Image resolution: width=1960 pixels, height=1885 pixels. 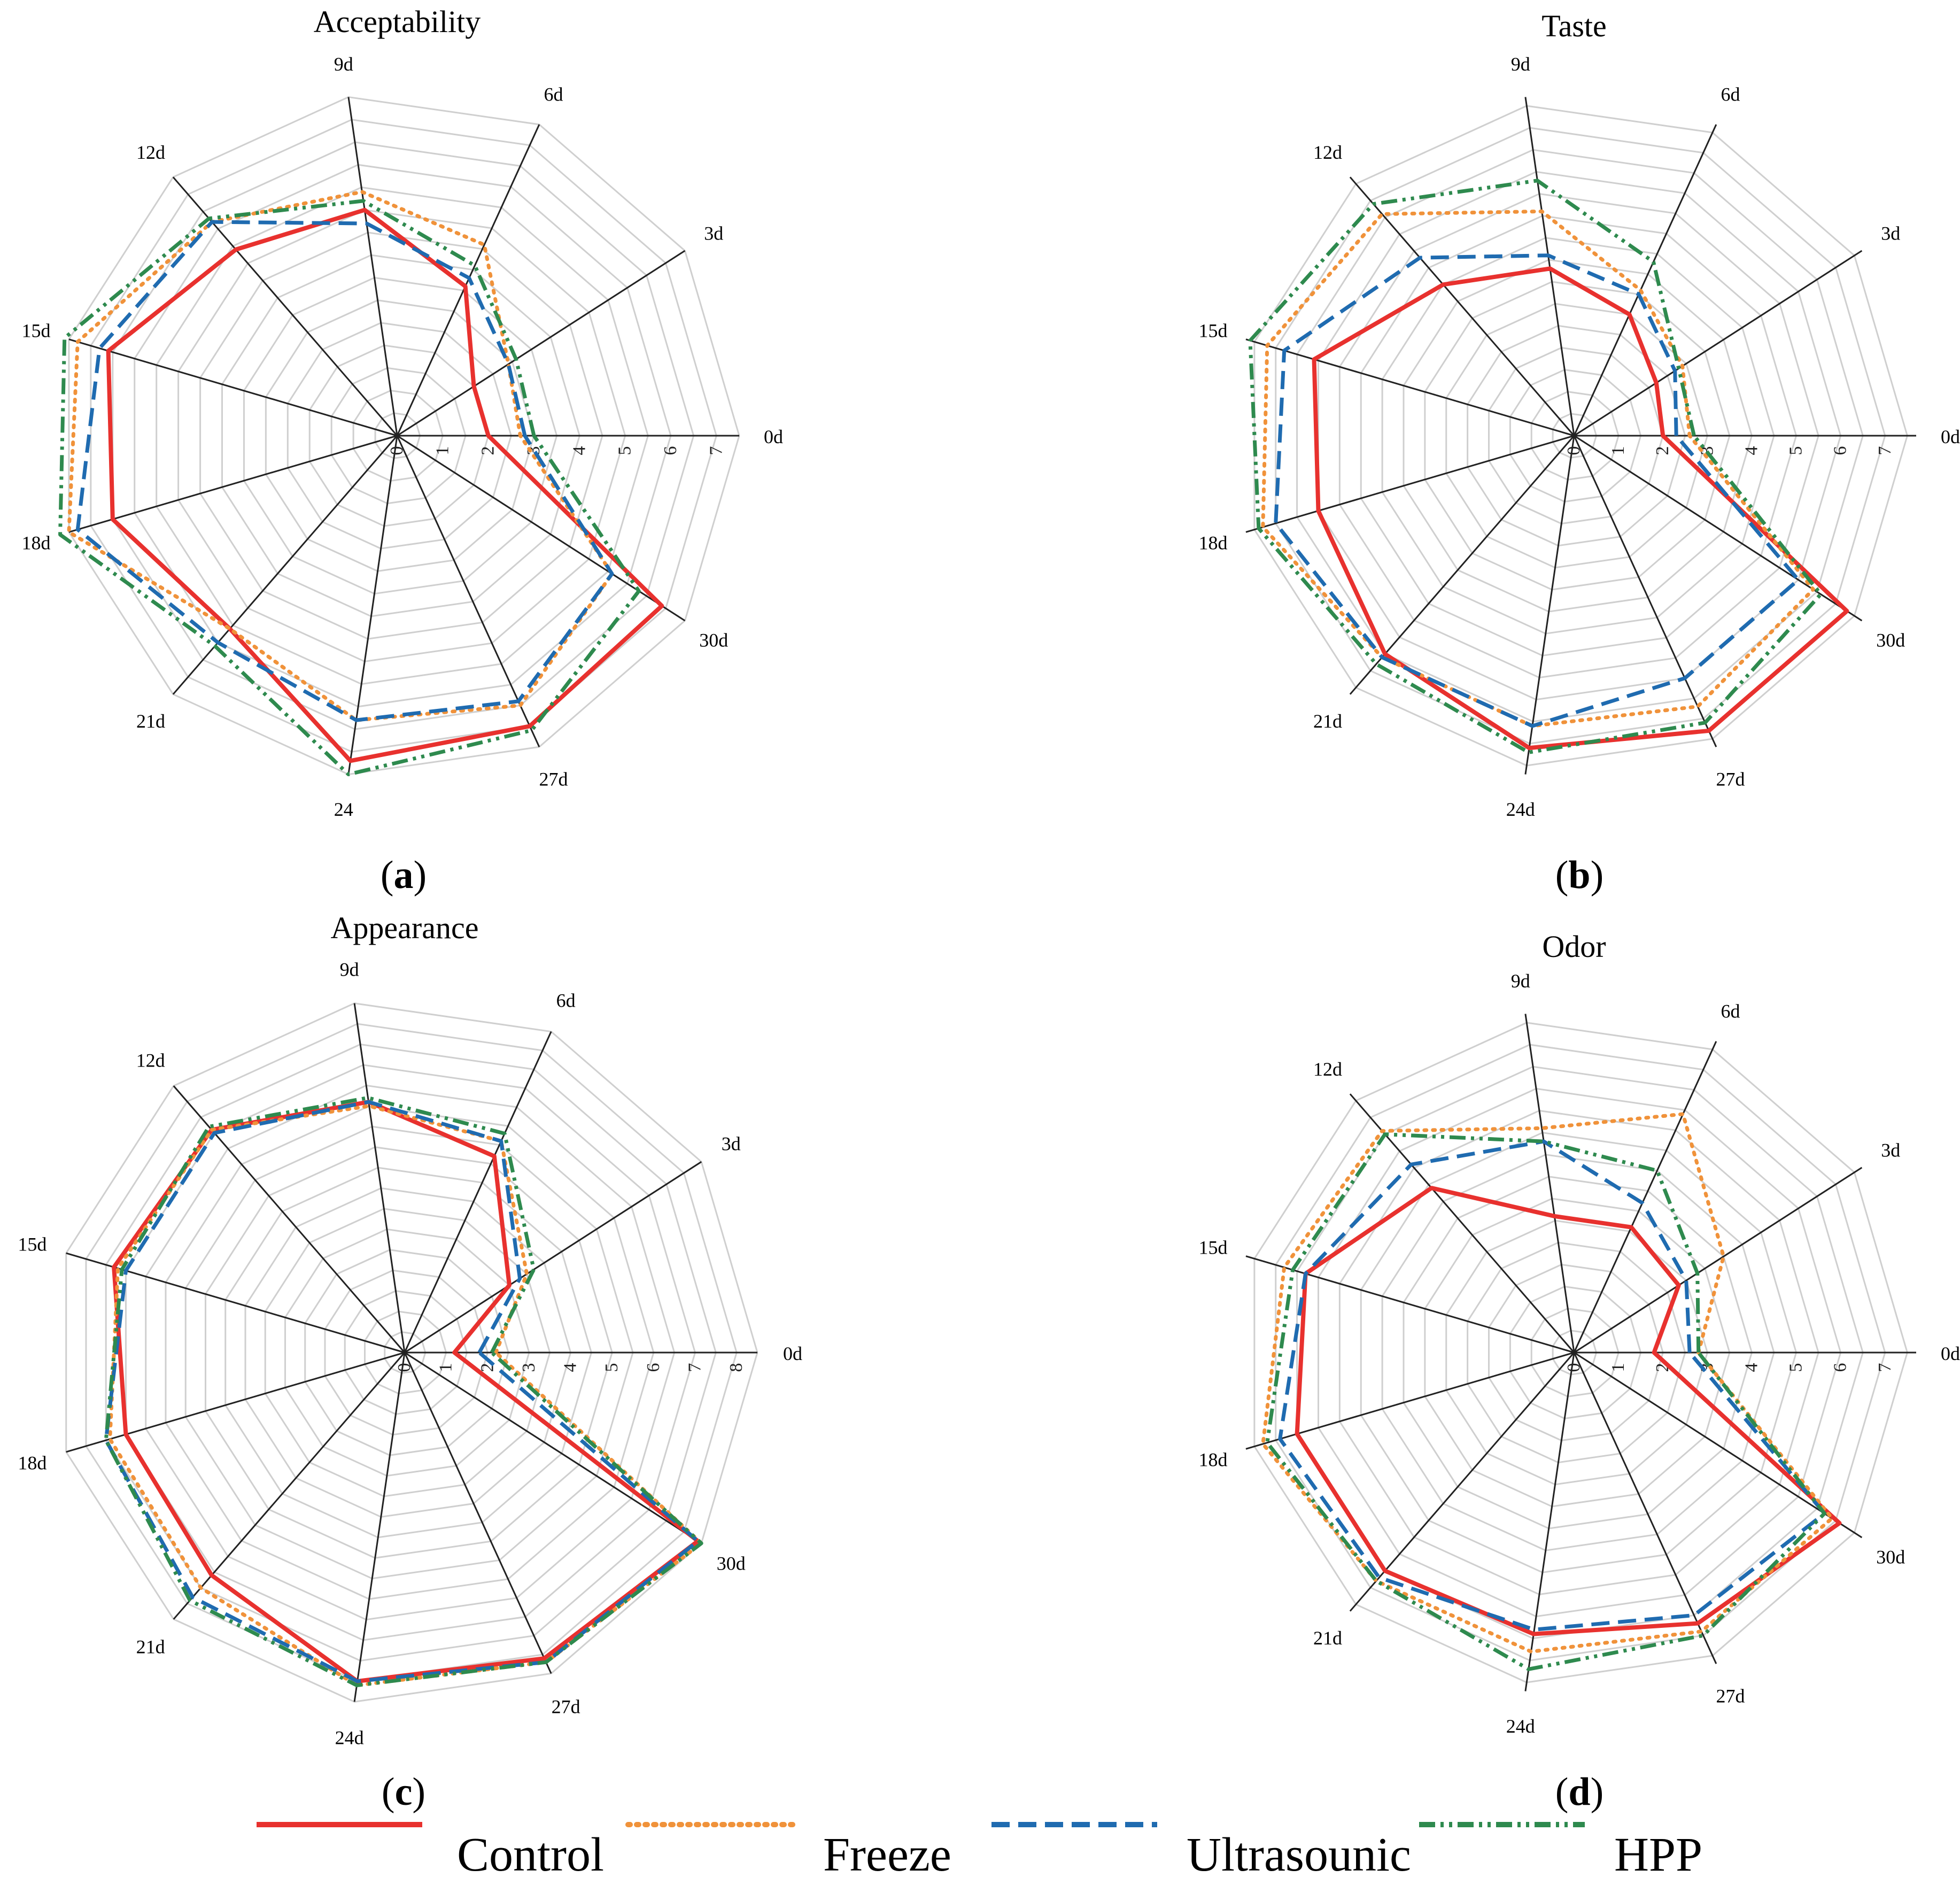 What do you see at coordinates (1520, 1726) in the screenshot?
I see `axis-label: 24d` at bounding box center [1520, 1726].